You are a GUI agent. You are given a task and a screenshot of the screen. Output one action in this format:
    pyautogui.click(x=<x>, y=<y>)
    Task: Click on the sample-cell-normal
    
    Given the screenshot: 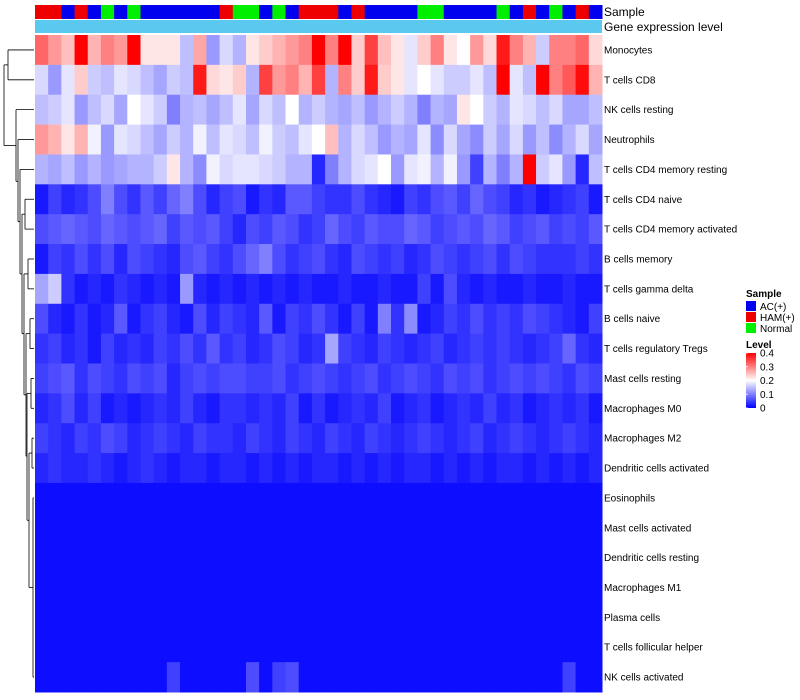 What is the action you would take?
    pyautogui.click(x=556, y=12)
    